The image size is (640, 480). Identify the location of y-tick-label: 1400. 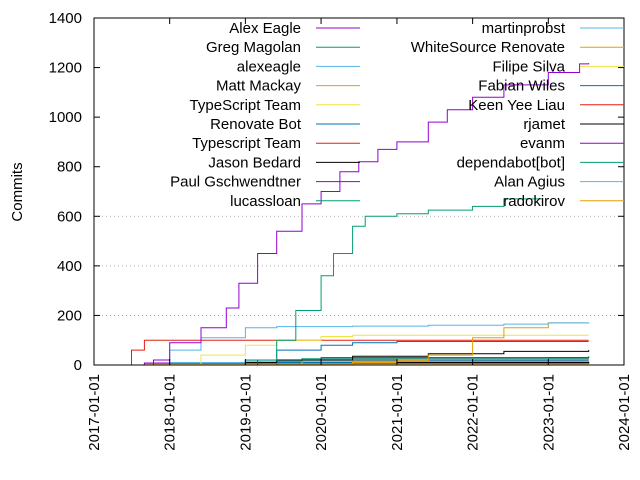
(65, 18).